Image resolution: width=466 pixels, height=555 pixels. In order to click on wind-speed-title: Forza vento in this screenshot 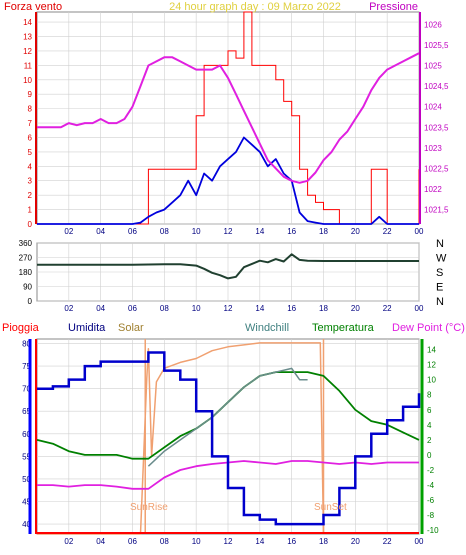, I will do `click(33, 7)`.